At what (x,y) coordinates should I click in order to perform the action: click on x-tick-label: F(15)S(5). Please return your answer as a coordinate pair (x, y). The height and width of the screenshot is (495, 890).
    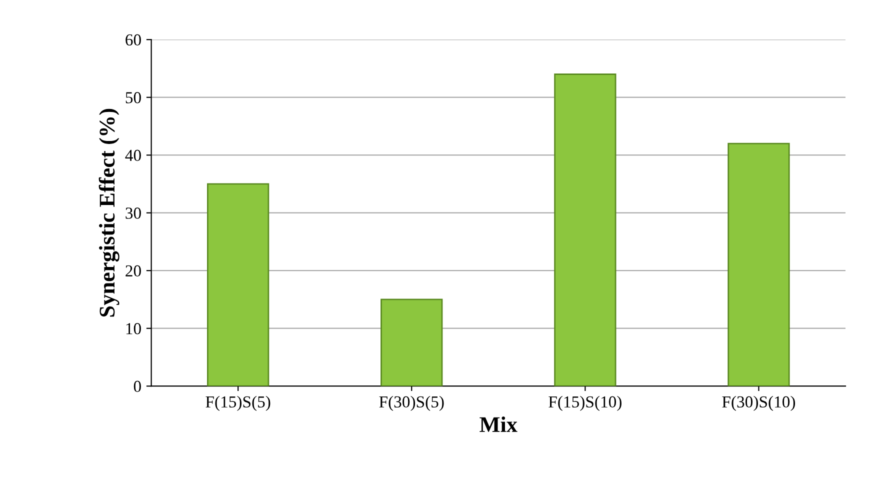
    Looking at the image, I should click on (238, 403).